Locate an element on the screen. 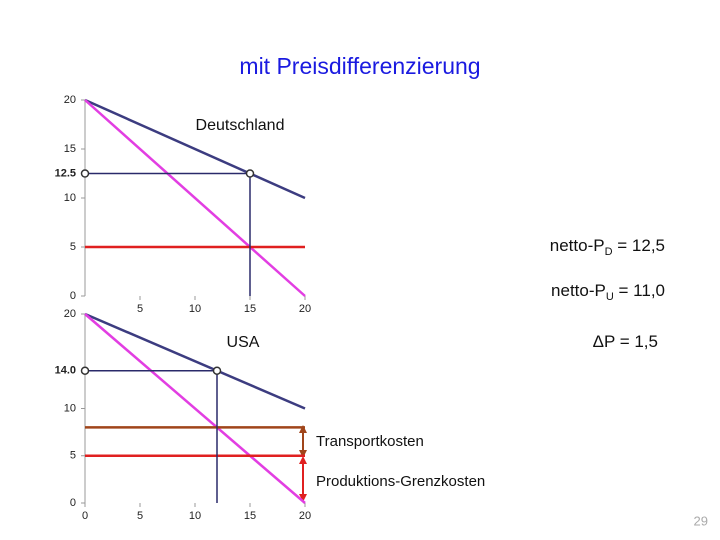 Image resolution: width=720 pixels, height=540 pixels. annotation: ΔP = 1,5 is located at coordinates (625, 341).